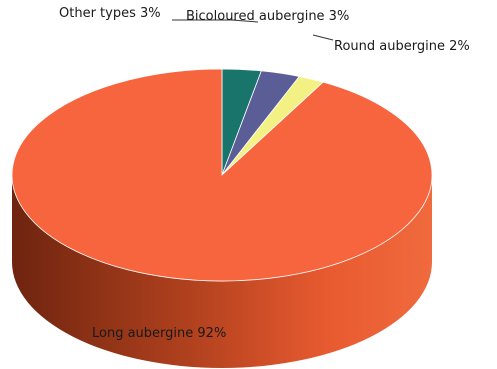 This screenshot has height=369, width=497. What do you see at coordinates (159, 333) in the screenshot?
I see `slice-label-long-aubergine: Long aubergine 92%` at bounding box center [159, 333].